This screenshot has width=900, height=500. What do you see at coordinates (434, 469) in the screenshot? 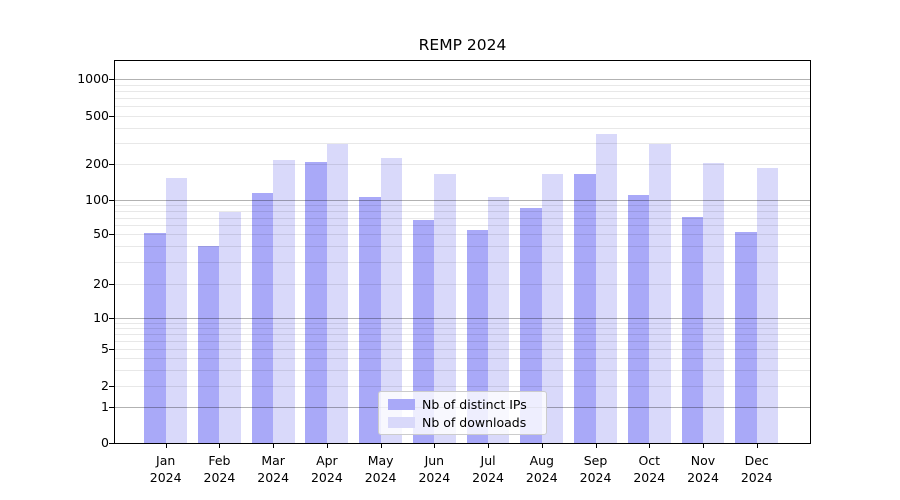
I see `x-tick-label: Jun 2024` at bounding box center [434, 469].